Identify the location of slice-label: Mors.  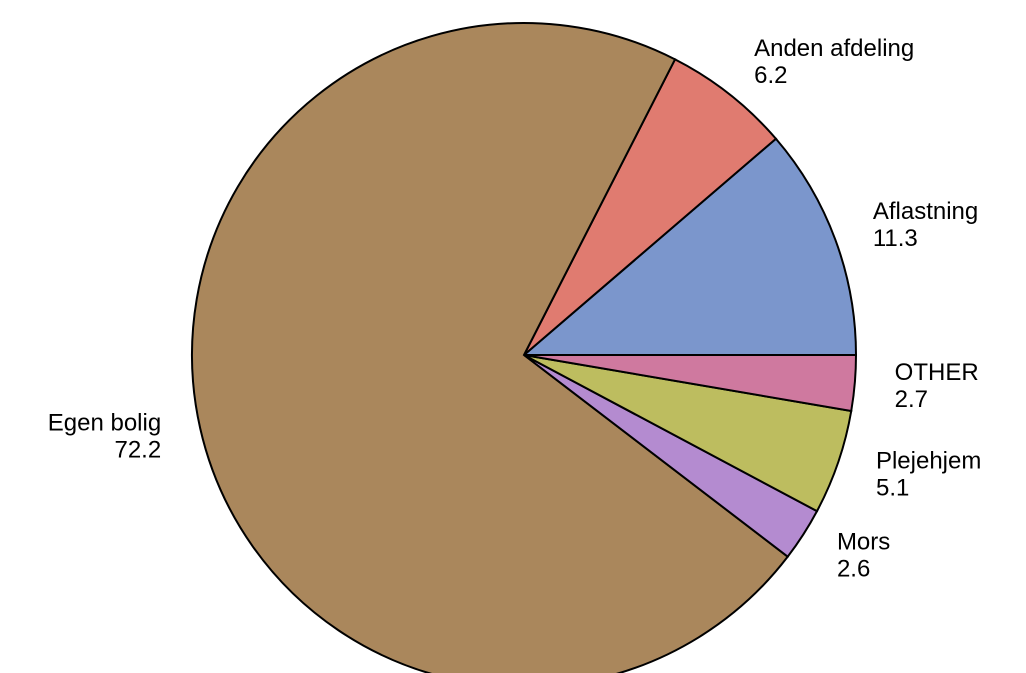
(863, 541).